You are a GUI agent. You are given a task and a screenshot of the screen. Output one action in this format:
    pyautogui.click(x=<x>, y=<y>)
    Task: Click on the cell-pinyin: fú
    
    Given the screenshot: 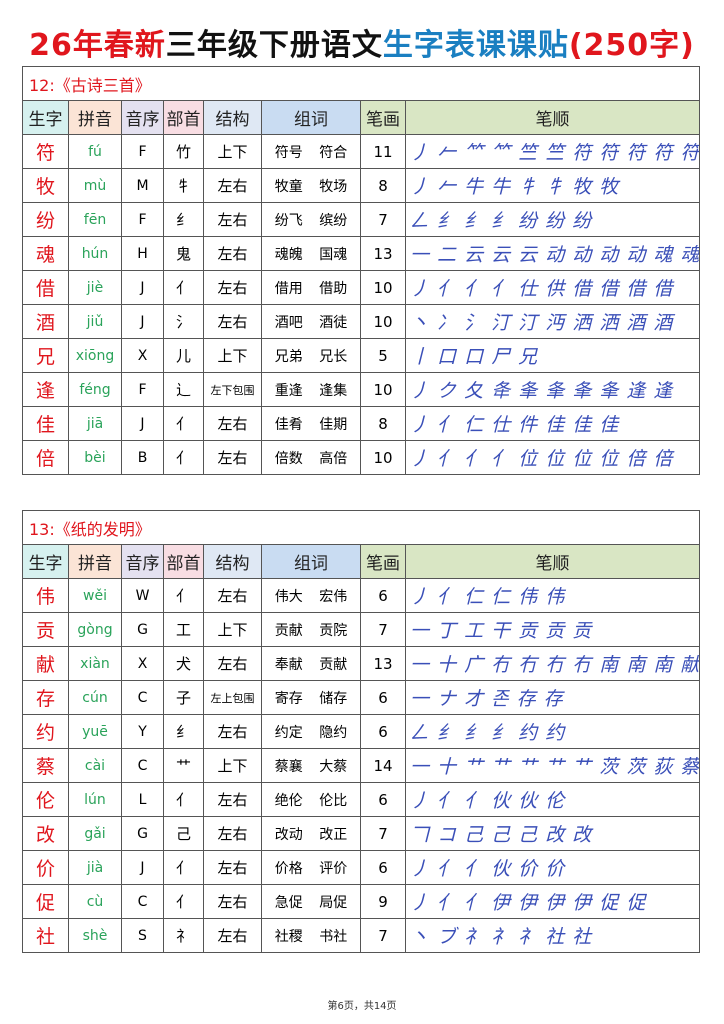 What is the action you would take?
    pyautogui.click(x=95, y=151)
    